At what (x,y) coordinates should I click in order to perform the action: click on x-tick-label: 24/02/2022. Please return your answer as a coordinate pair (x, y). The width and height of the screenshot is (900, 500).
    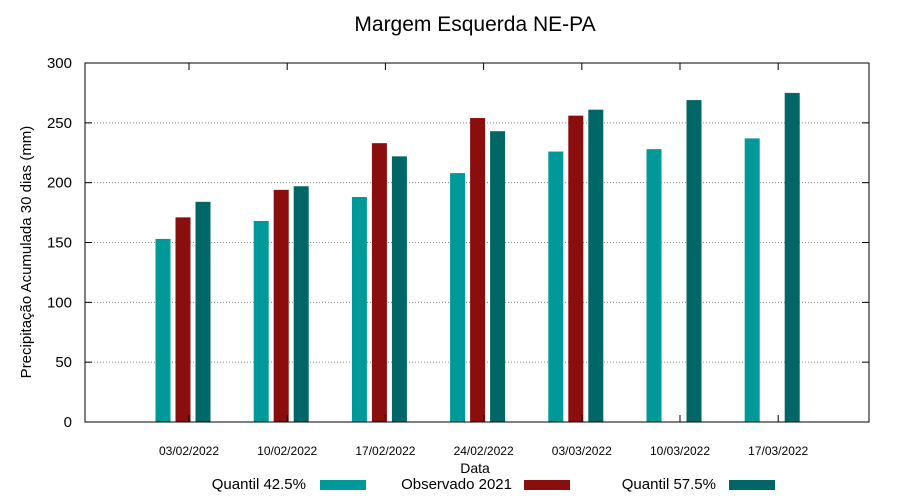
    Looking at the image, I should click on (484, 451).